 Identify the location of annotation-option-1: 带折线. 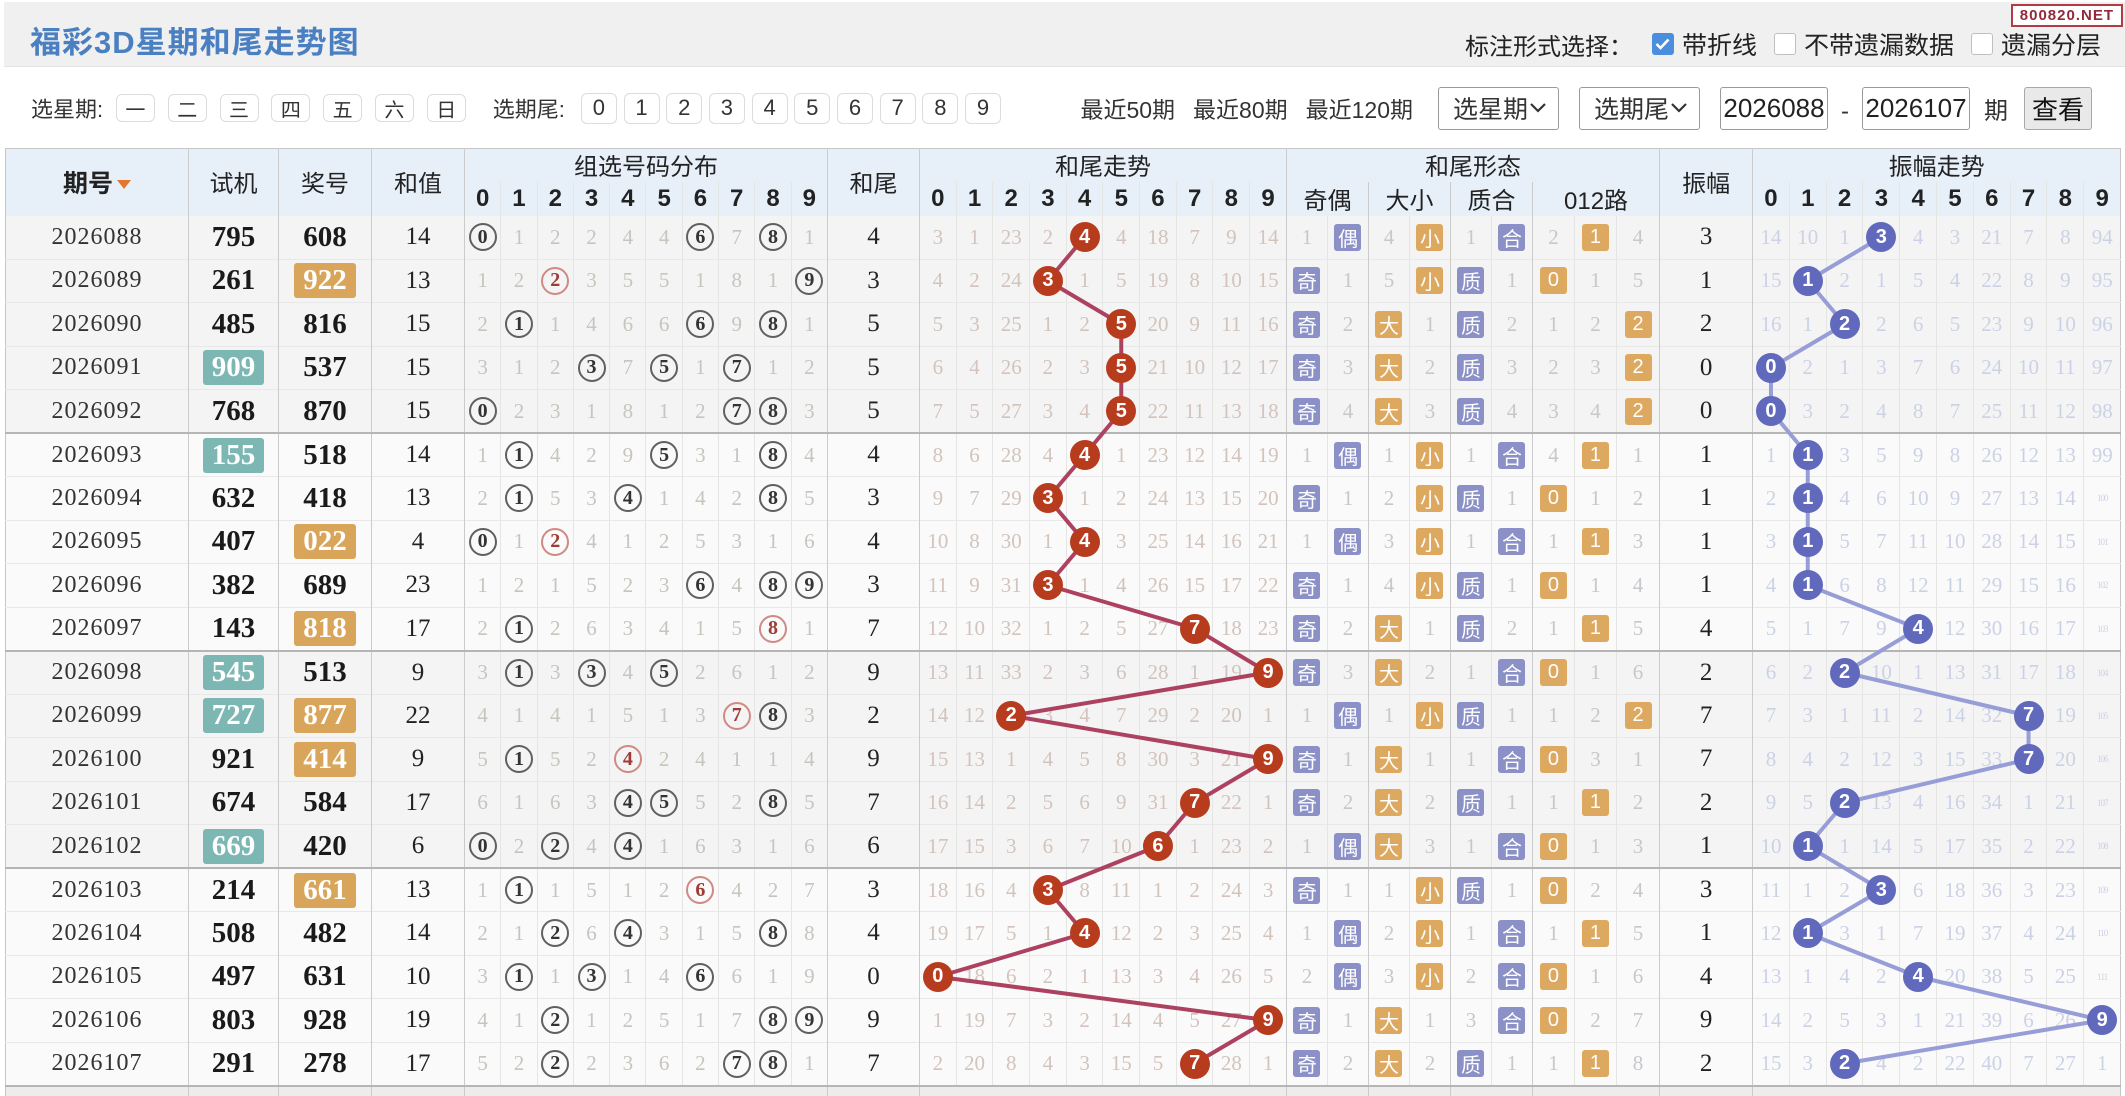
(1704, 44).